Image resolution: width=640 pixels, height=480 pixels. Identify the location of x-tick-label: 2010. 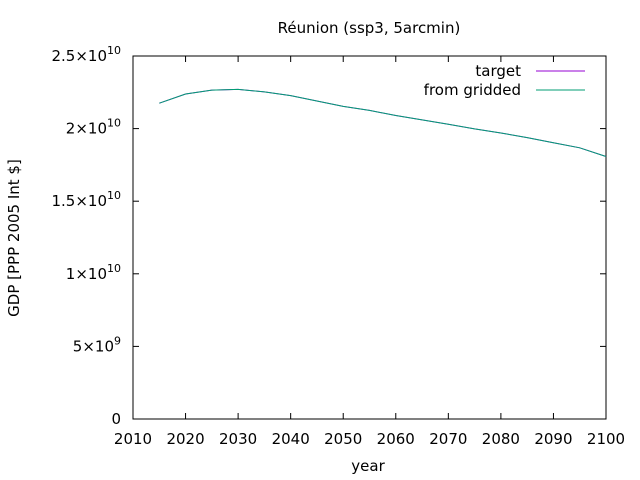
(133, 439).